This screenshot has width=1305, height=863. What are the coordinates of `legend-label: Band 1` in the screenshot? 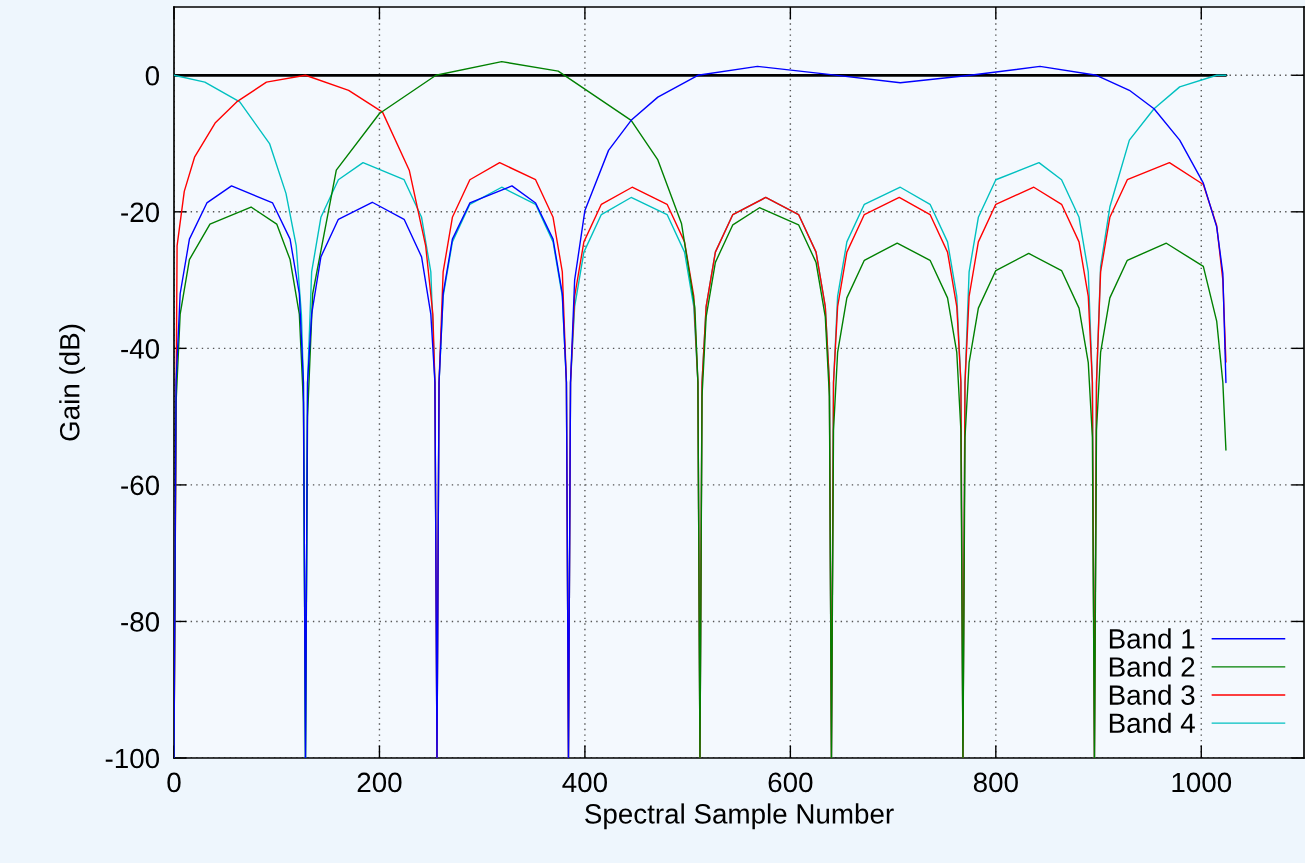 It's located at (1152, 638).